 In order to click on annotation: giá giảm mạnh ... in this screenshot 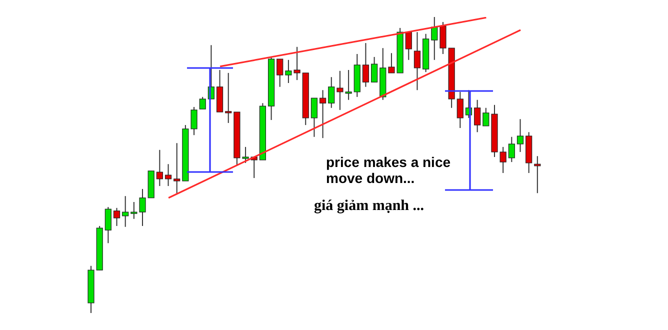, I will do `click(370, 206)`.